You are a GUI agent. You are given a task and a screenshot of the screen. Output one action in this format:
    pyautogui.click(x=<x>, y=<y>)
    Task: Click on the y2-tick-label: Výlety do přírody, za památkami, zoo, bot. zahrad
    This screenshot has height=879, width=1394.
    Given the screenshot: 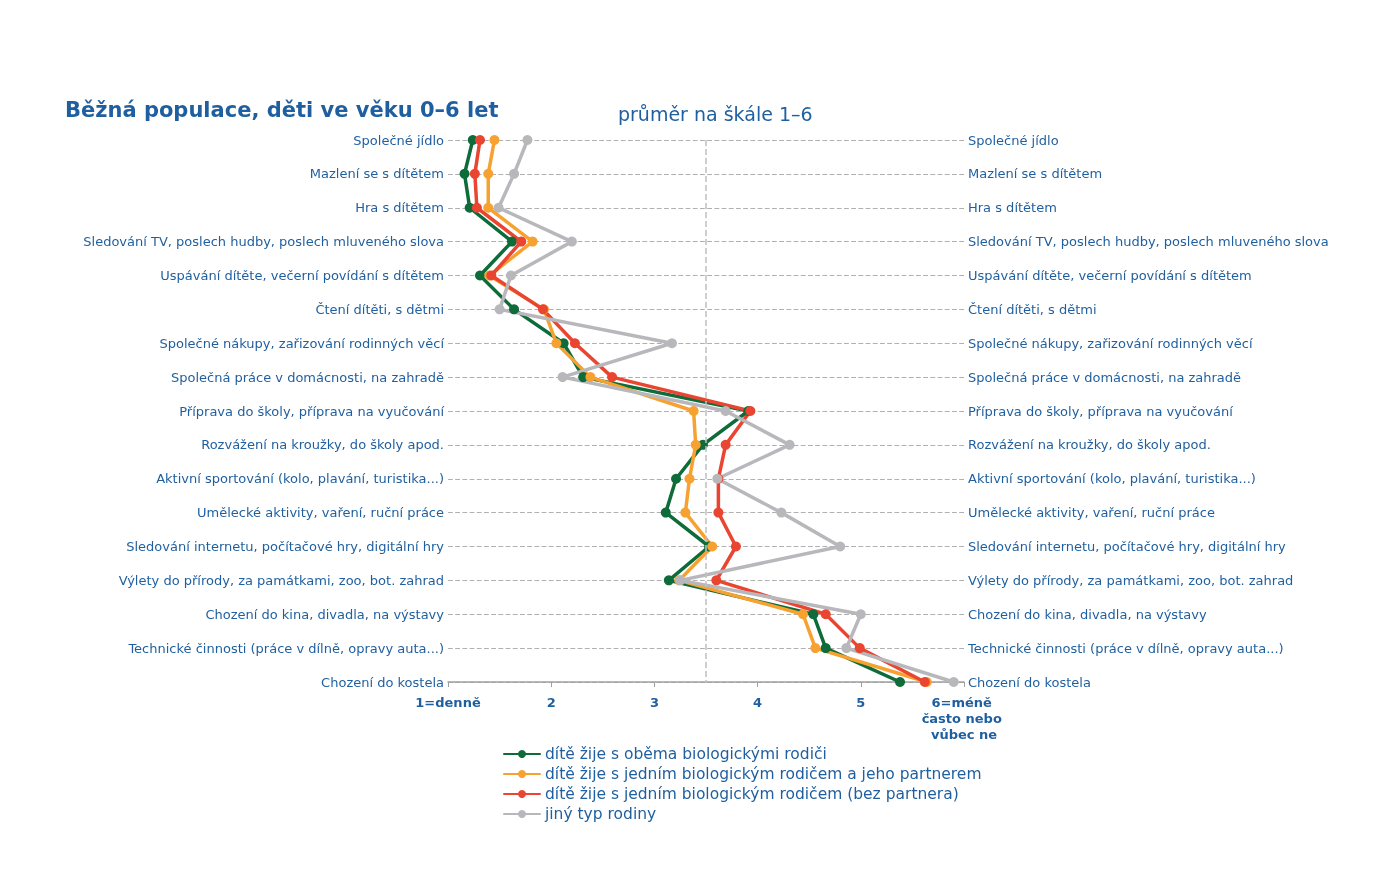 What is the action you would take?
    pyautogui.click(x=281, y=580)
    